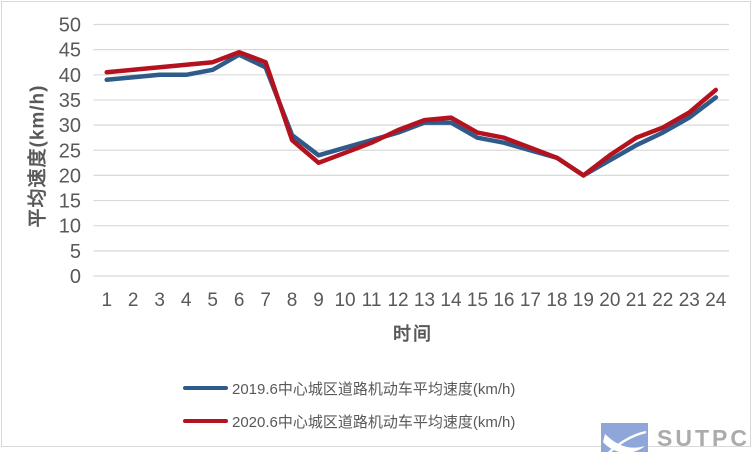 This screenshot has width=752, height=452. I want to click on y-tick-40: 40, so click(70, 76).